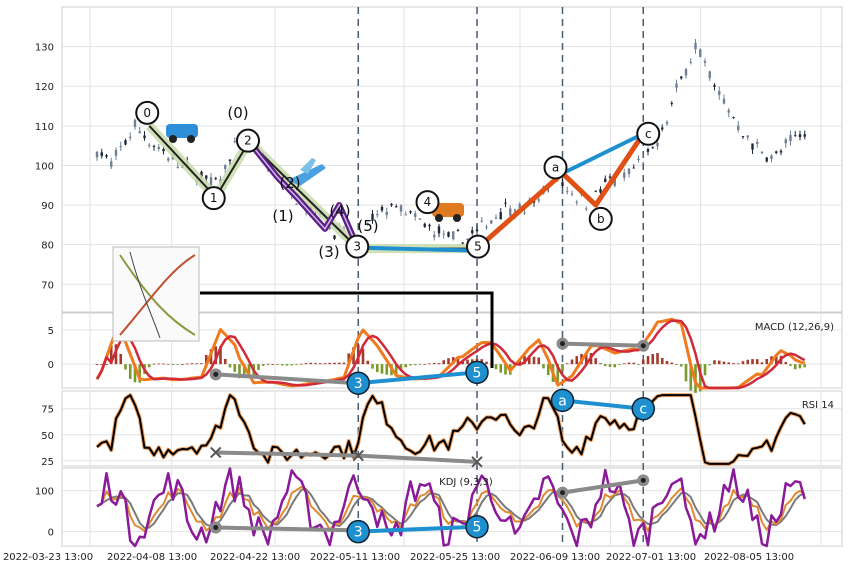  What do you see at coordinates (451, 509) in the screenshot?
I see `kdj-k-line` at bounding box center [451, 509].